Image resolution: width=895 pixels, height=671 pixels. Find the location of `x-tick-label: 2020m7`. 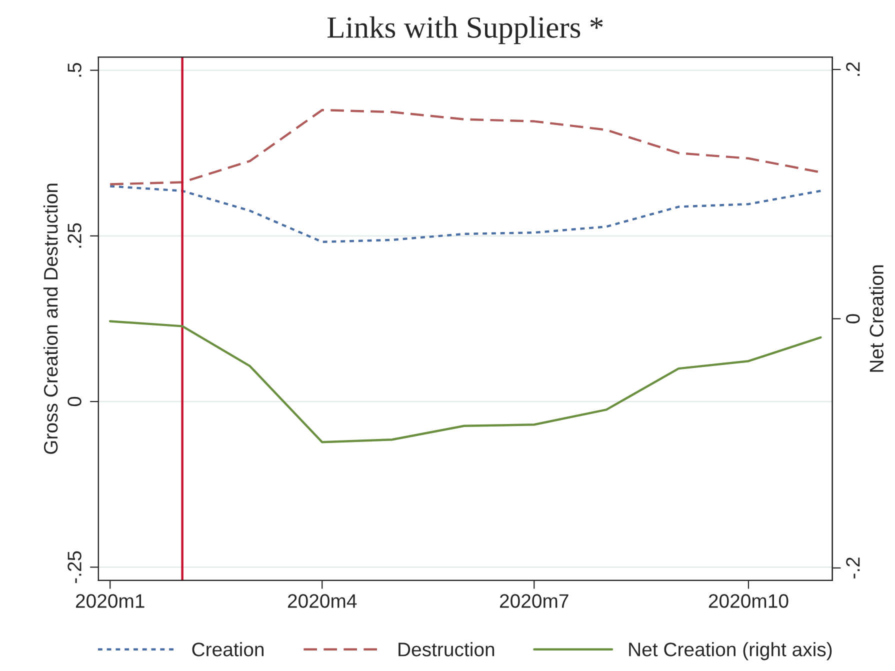

x-tick-label: 2020m7 is located at coordinates (534, 601).